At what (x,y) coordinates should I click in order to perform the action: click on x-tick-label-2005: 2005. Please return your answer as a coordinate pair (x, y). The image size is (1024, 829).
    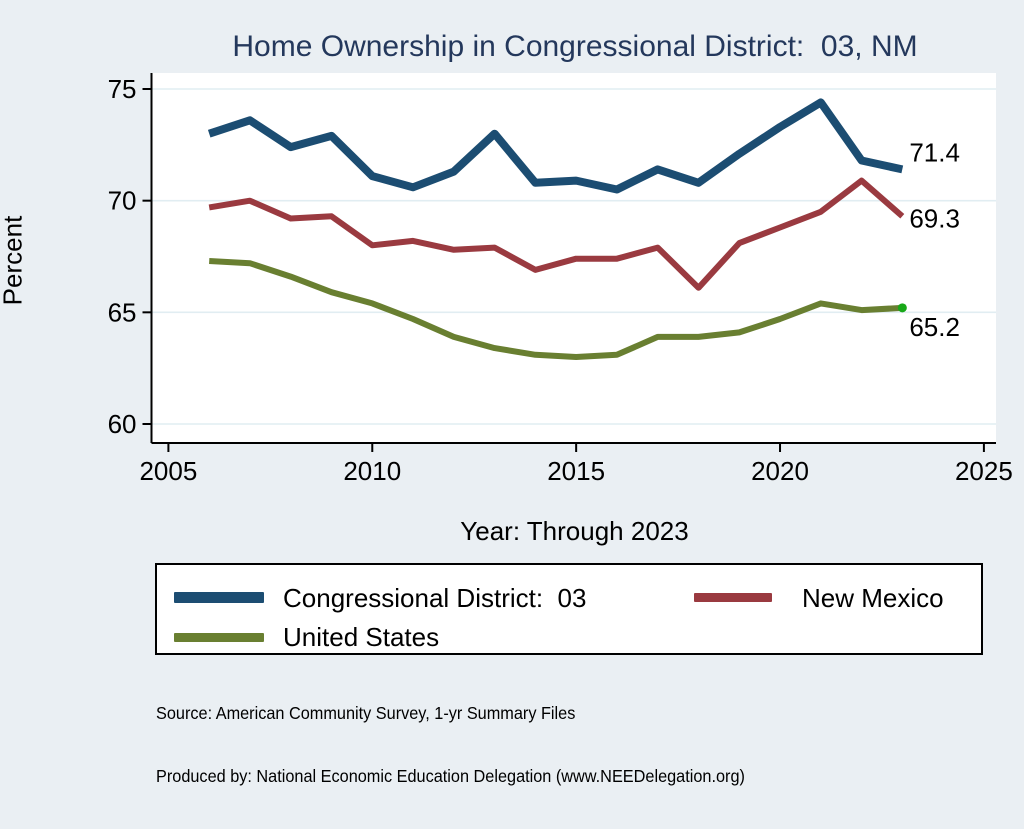
    Looking at the image, I should click on (168, 471).